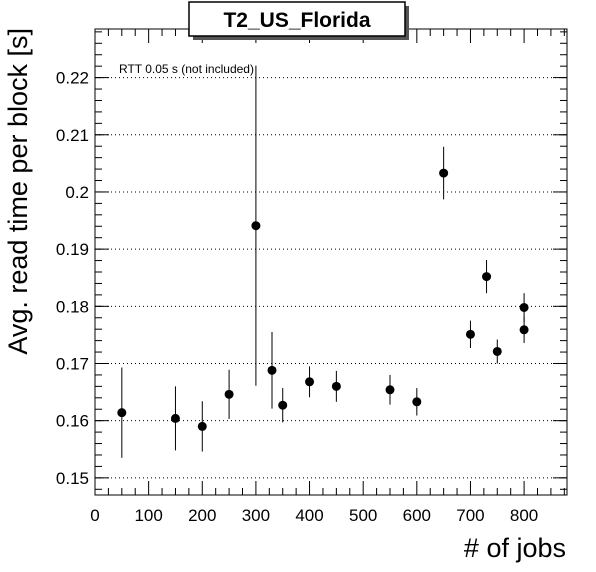 This screenshot has height=572, width=596. Describe the element at coordinates (148, 515) in the screenshot. I see `x-tick-label: 100` at that location.